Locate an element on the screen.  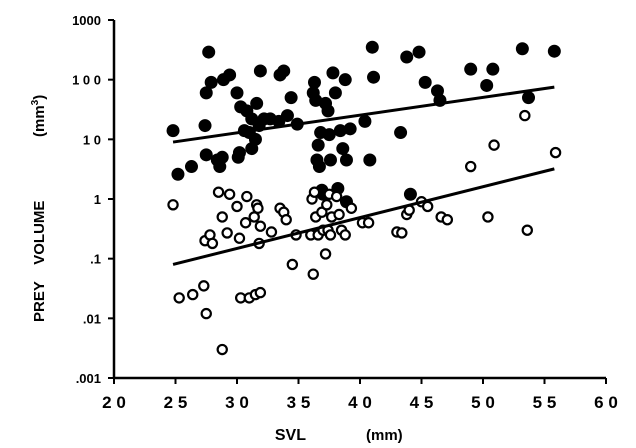
x-tick-label: 3 0 is located at coordinates (237, 402).